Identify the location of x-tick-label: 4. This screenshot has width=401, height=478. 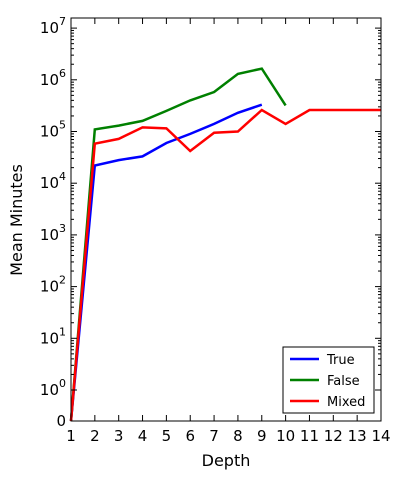
(143, 436).